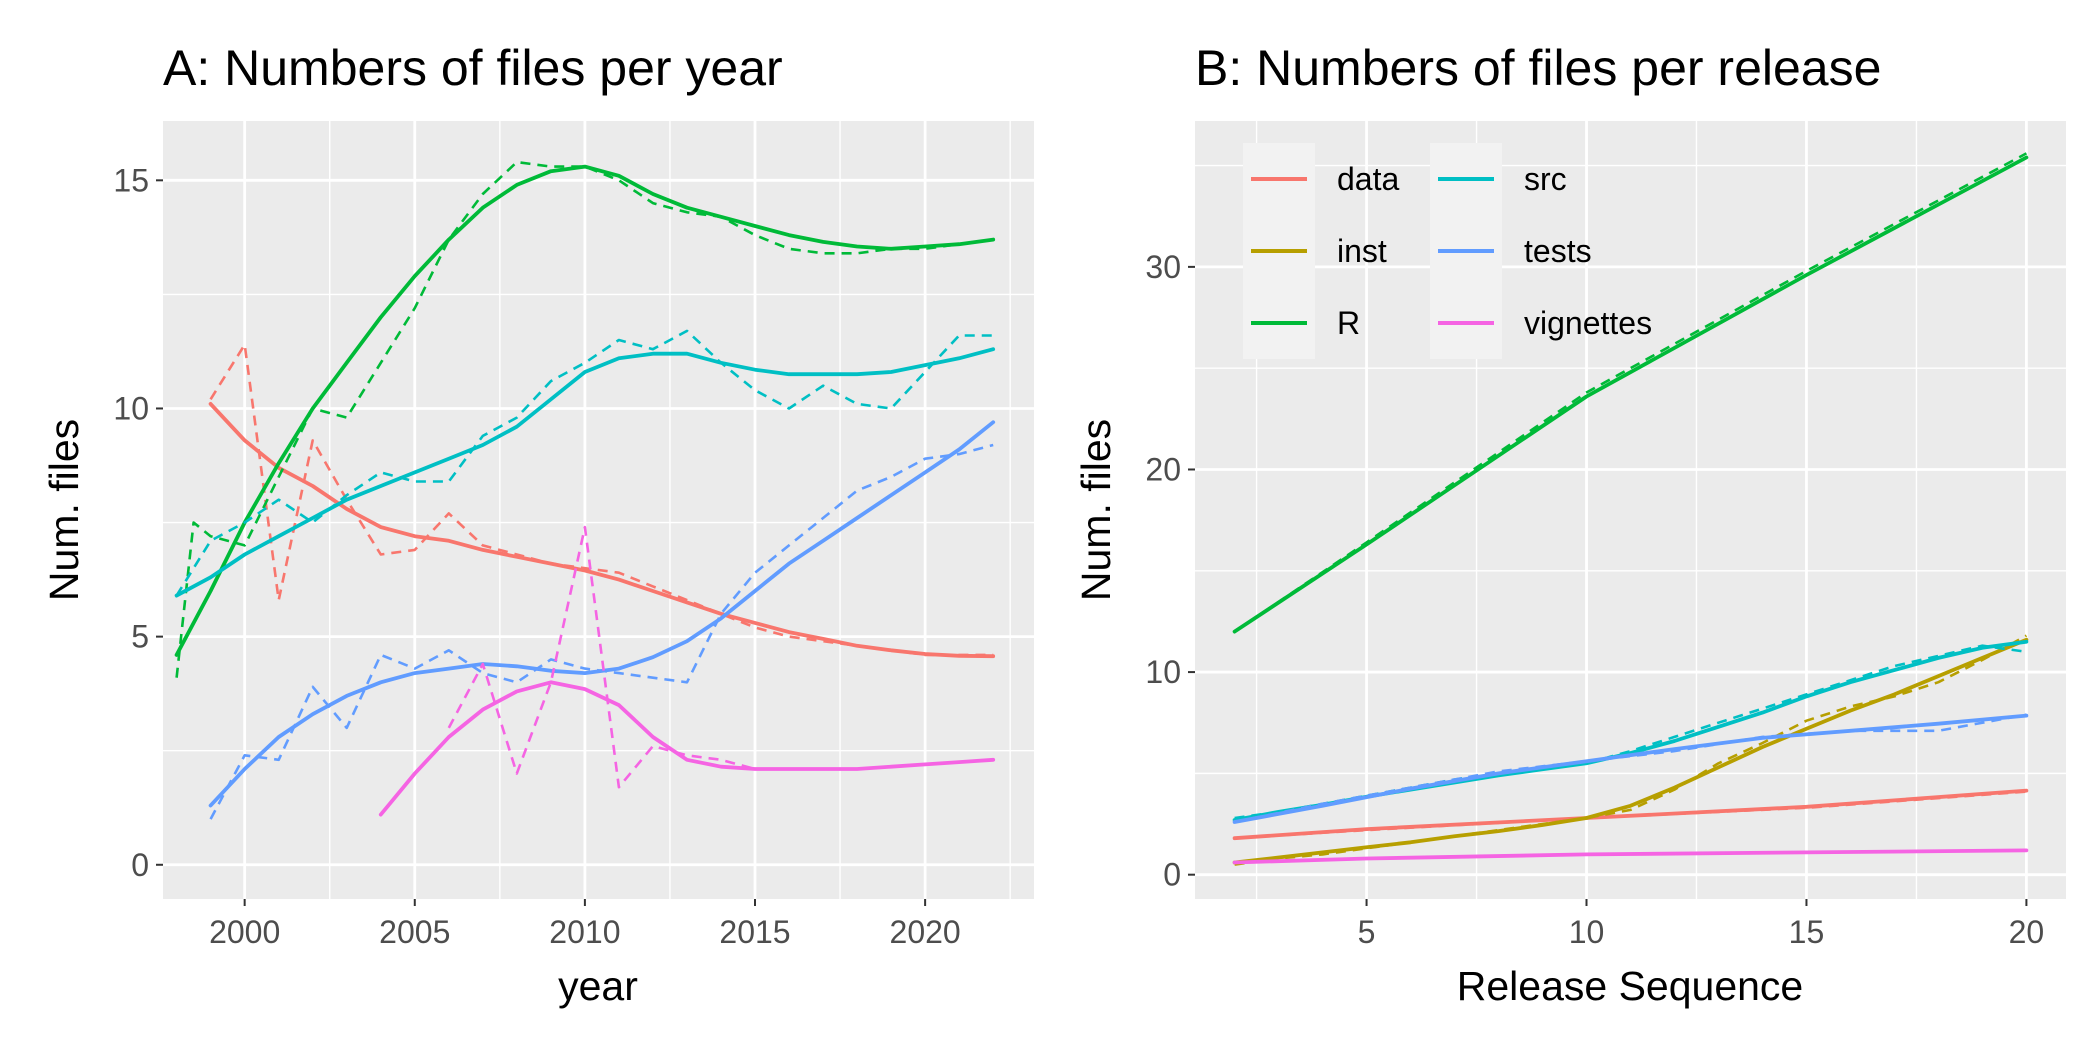  I want to click on x-tick-label: 2010, so click(584, 932).